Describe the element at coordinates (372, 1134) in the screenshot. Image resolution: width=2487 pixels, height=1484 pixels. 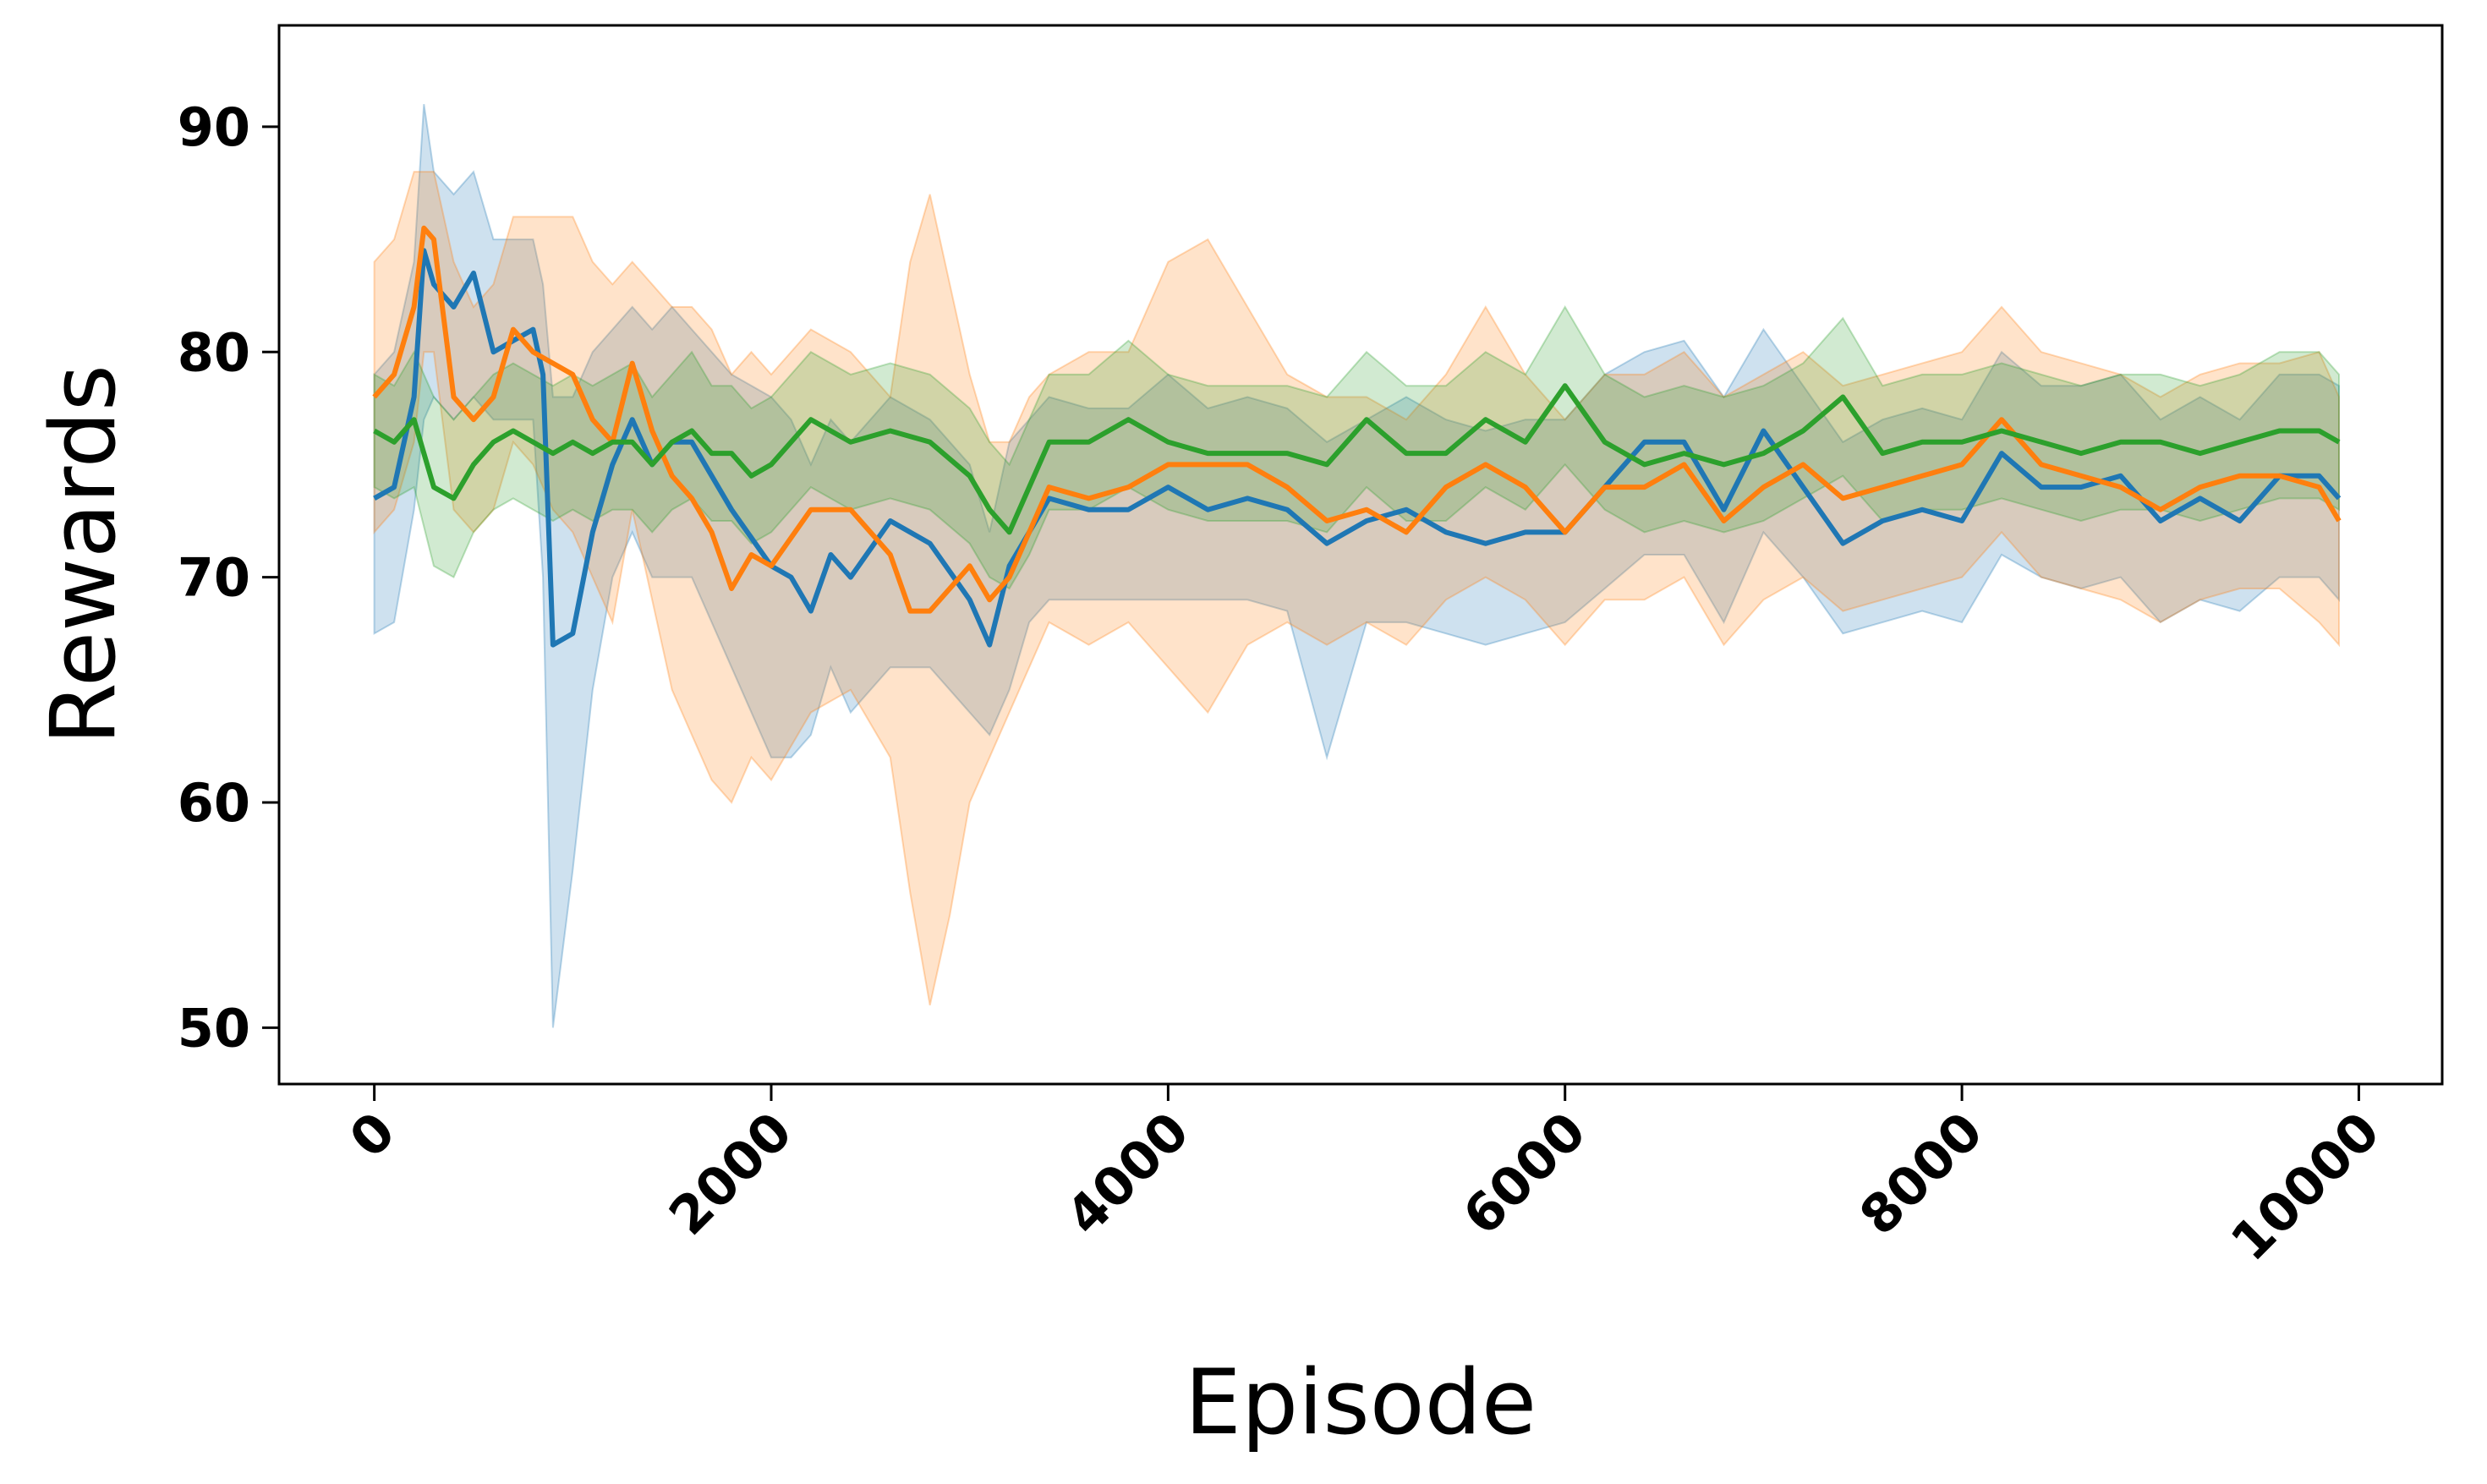
I see `x-tick-label: 0` at that location.